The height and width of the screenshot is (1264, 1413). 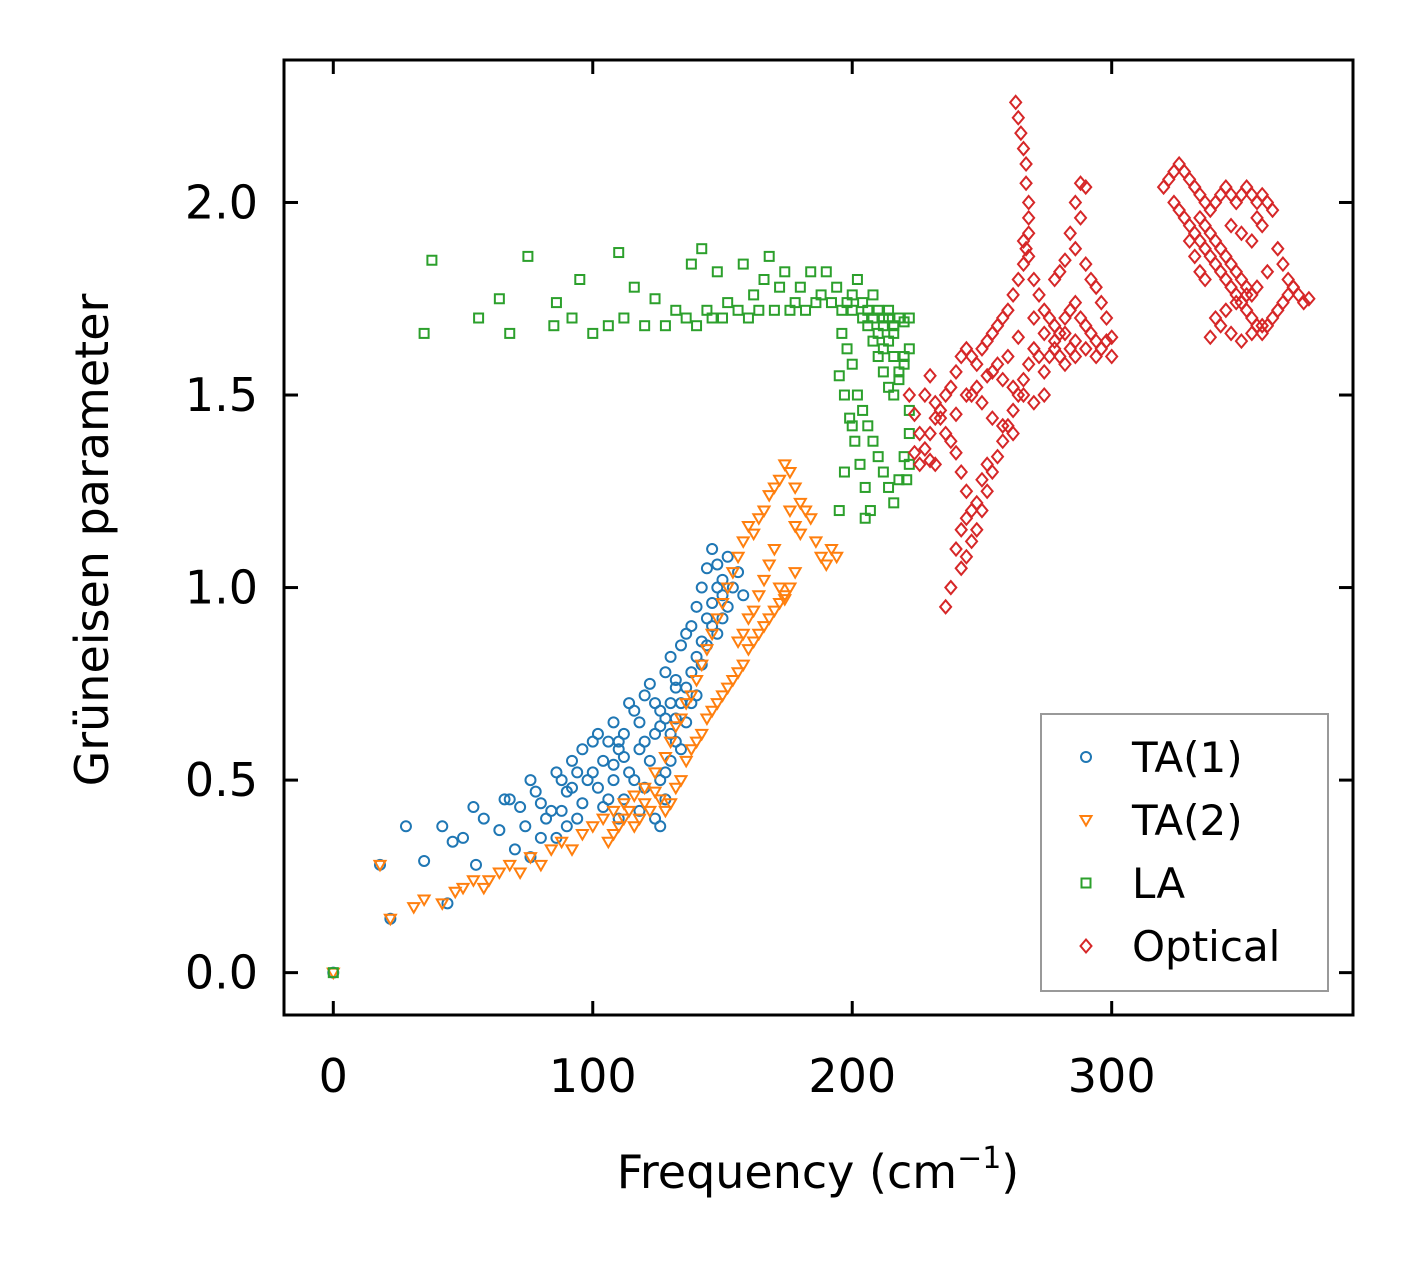 I want to click on legend-label-ta2: TA(2), so click(x=1187, y=820).